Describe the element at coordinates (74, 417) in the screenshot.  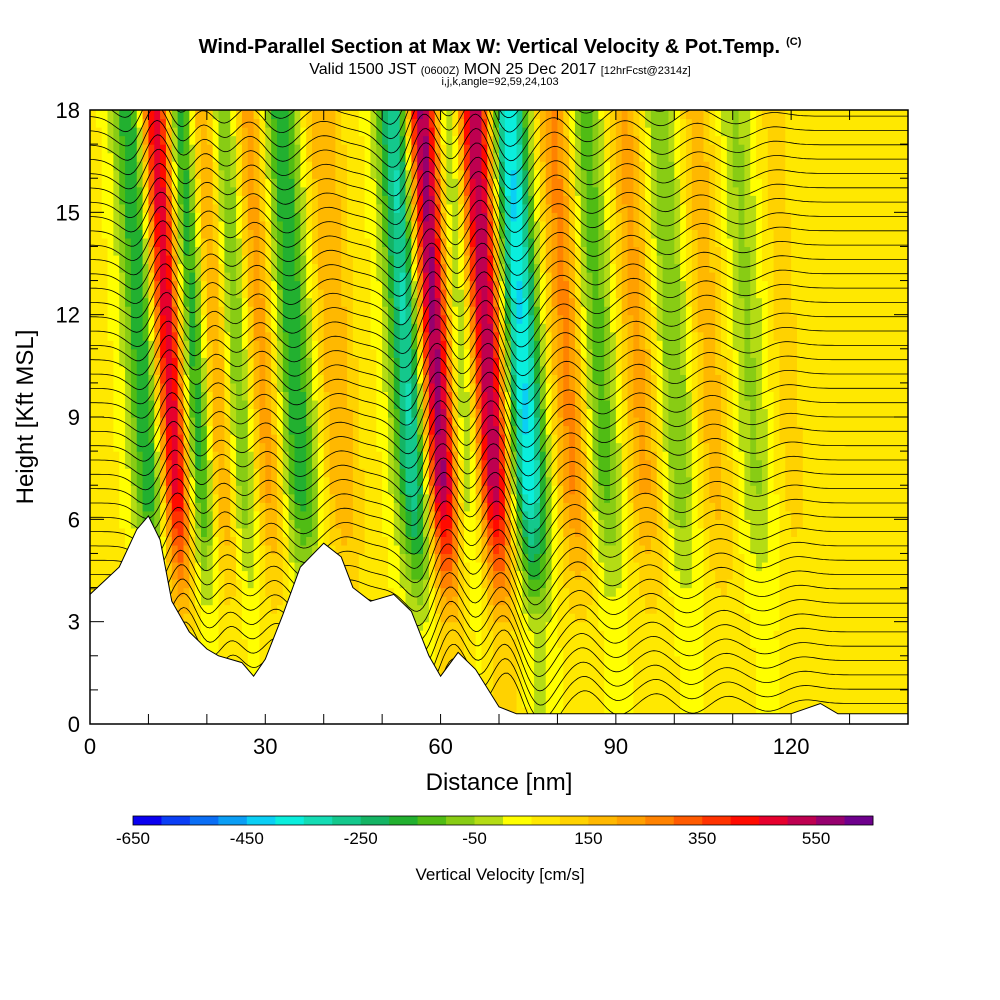
I see `y-tick-label: 9` at that location.